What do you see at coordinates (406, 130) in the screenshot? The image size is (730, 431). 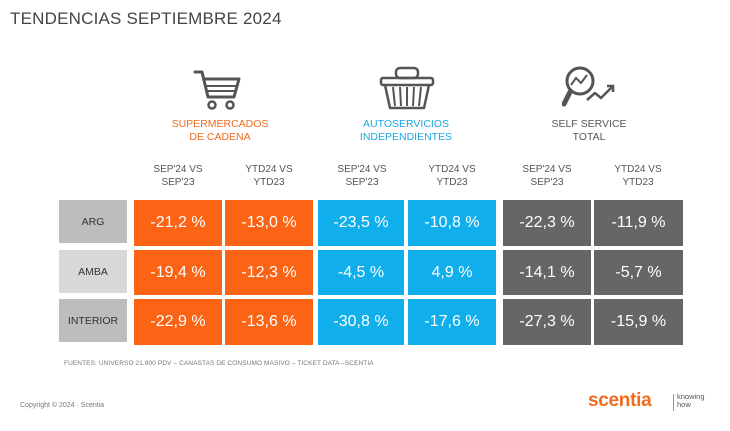 I see `segment-label-autoservicios: AUTOSERVICIOS INDEPENDIENTES` at bounding box center [406, 130].